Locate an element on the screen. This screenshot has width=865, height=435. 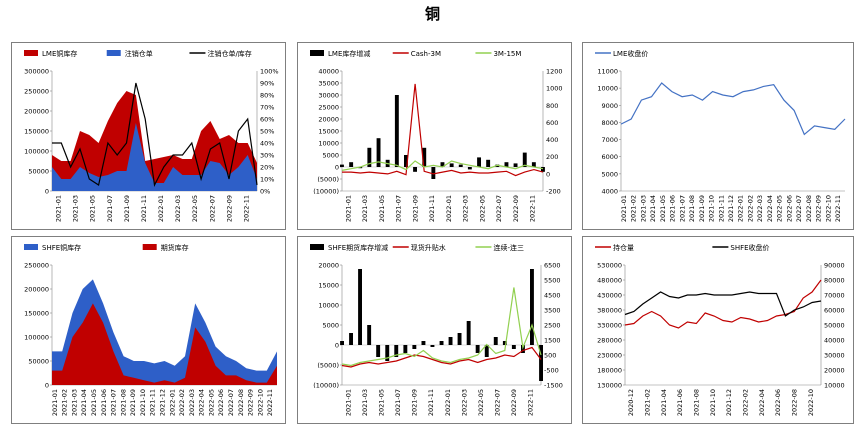
y-right-tick-shfe-price-7: 80000 is located at coordinates (834, 281).